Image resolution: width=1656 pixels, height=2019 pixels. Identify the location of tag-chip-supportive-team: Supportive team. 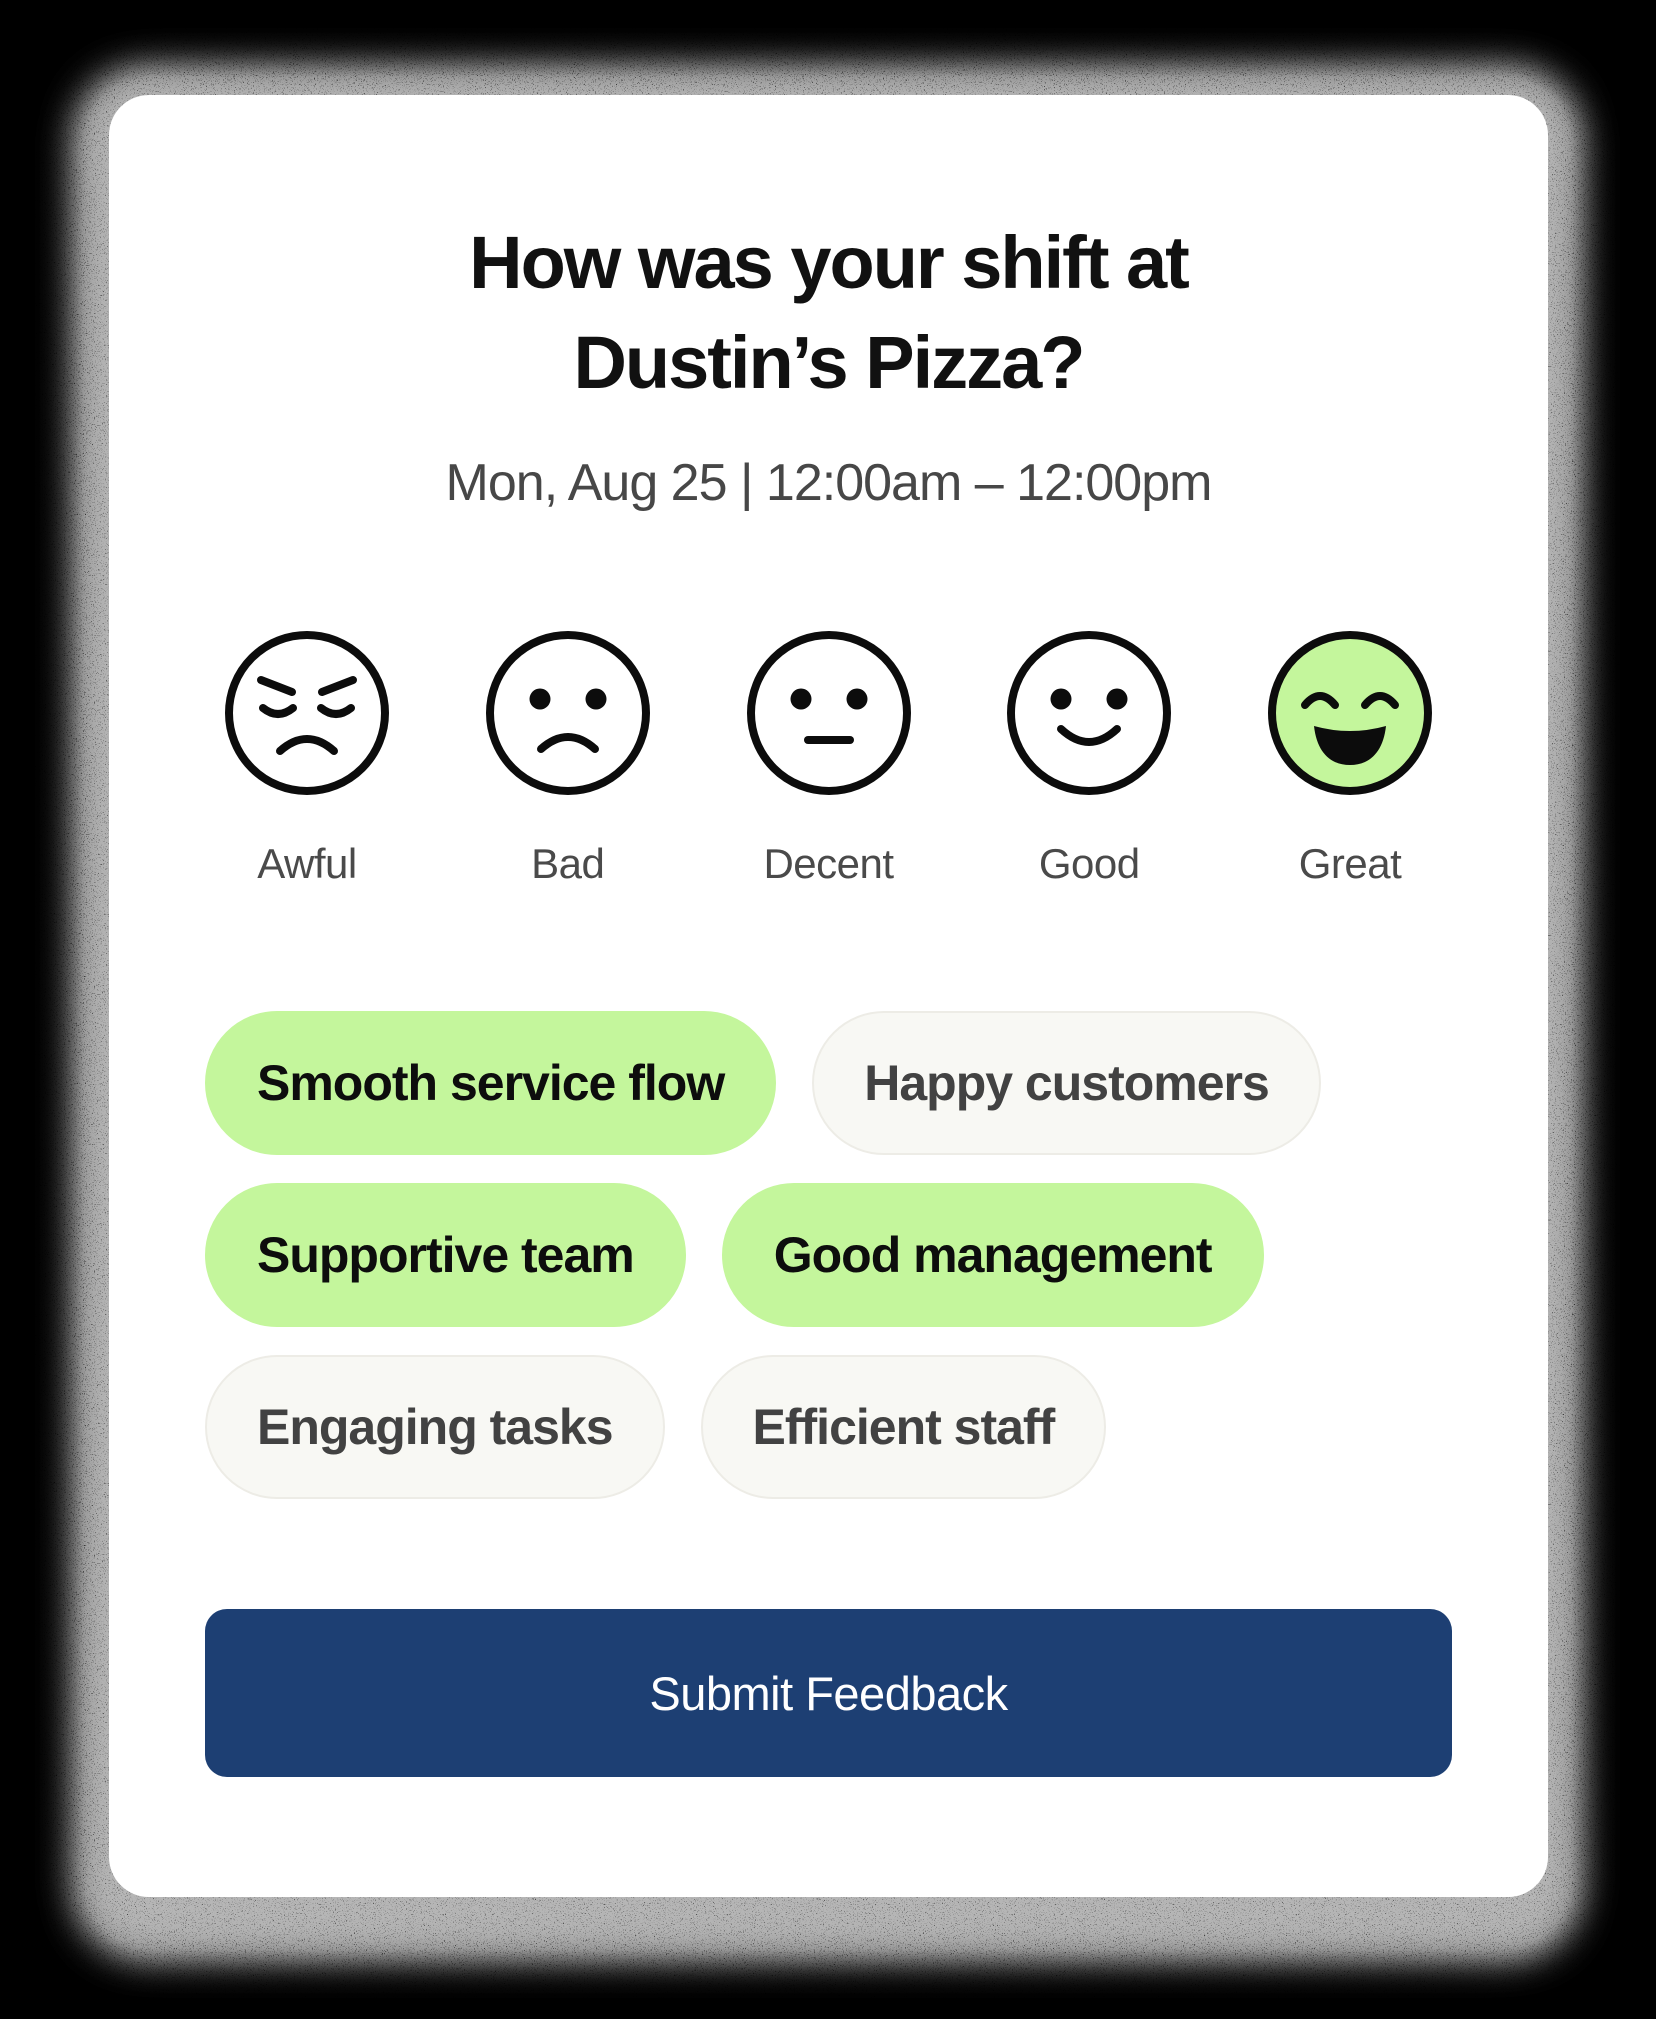
(445, 1255).